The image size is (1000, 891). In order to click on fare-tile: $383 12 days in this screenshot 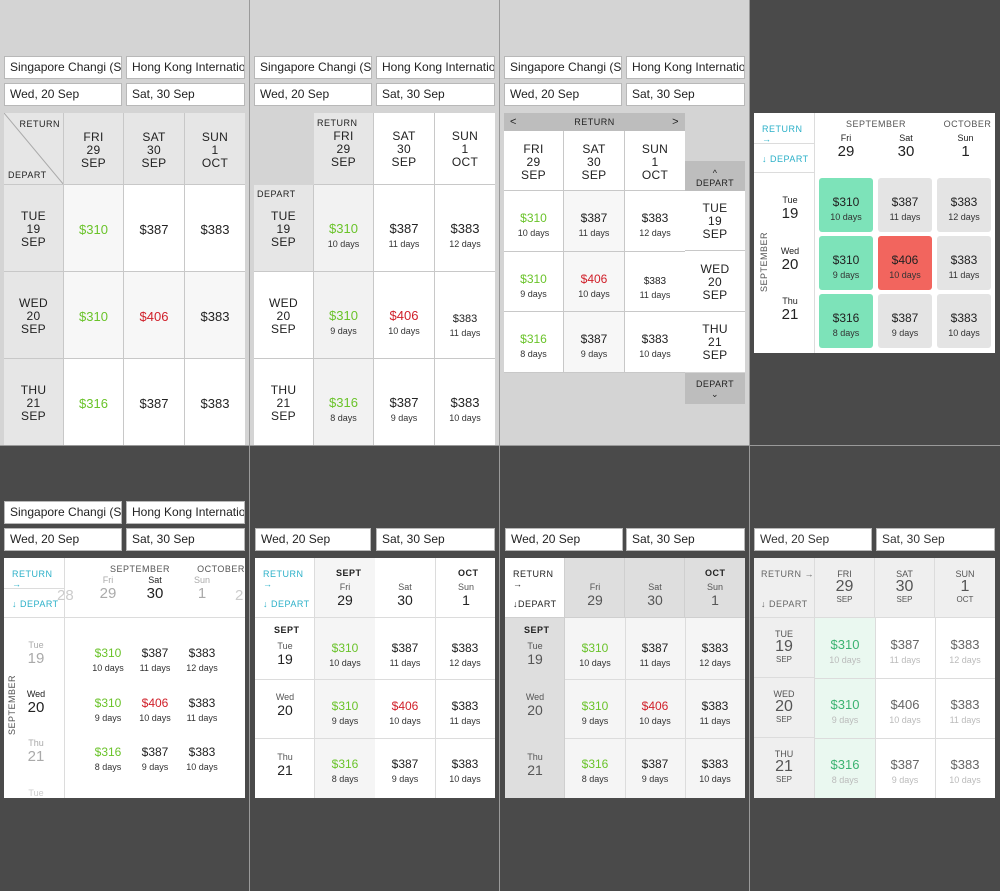, I will do `click(964, 205)`.